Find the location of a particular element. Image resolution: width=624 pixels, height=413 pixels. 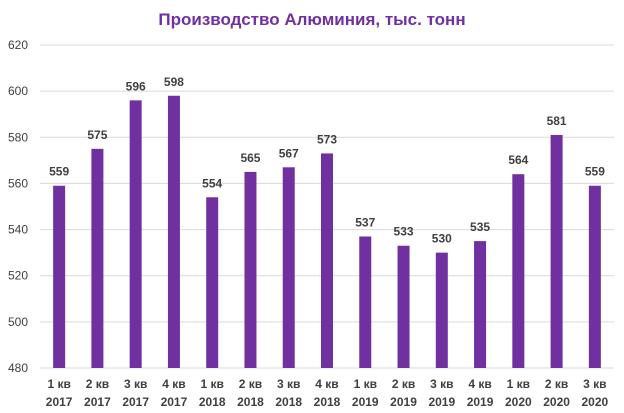

data-label: 537 is located at coordinates (365, 222).